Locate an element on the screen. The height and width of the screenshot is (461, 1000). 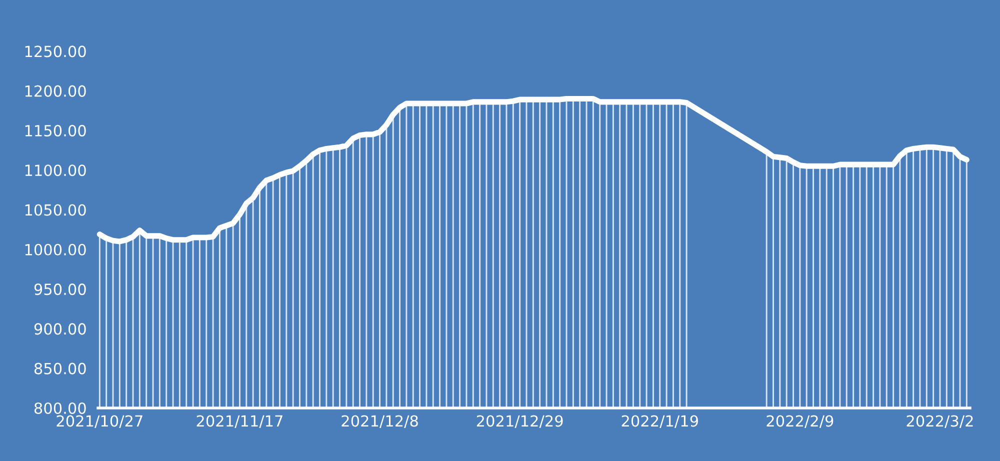
y-tick-label: 1100.00 is located at coordinates (55, 170).